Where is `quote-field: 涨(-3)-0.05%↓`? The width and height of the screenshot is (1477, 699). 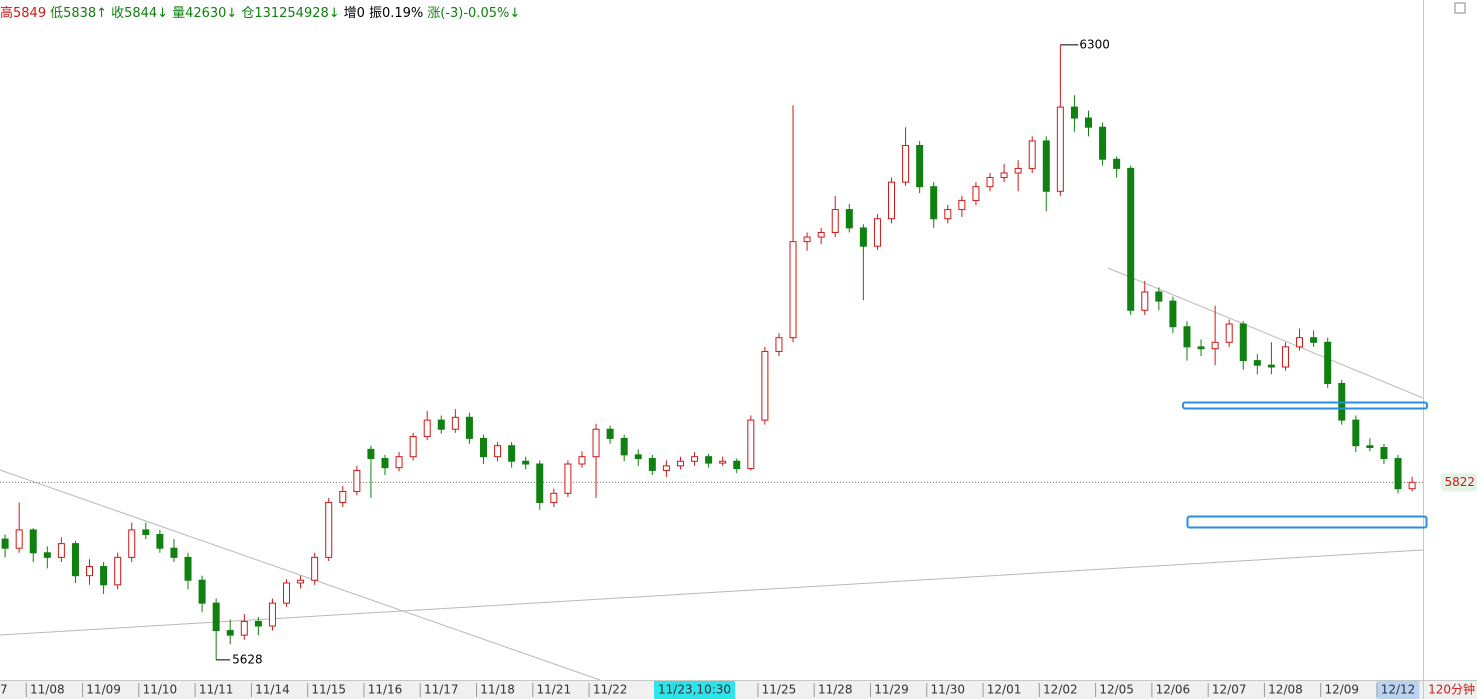 quote-field: 涨(-3)-0.05%↓ is located at coordinates (474, 13).